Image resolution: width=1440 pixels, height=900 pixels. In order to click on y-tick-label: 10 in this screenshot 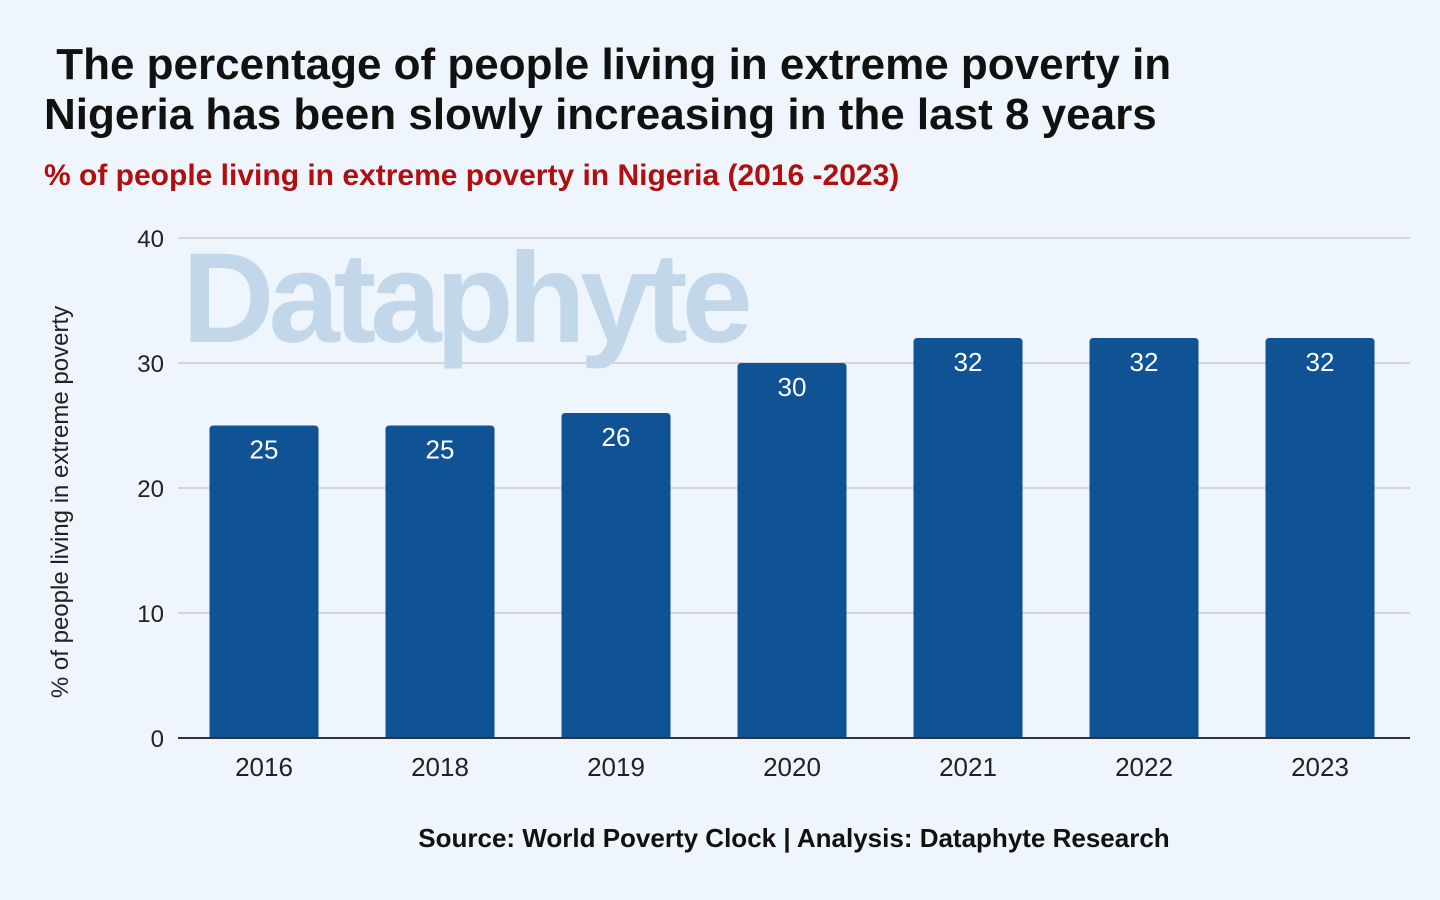, I will do `click(150, 614)`.